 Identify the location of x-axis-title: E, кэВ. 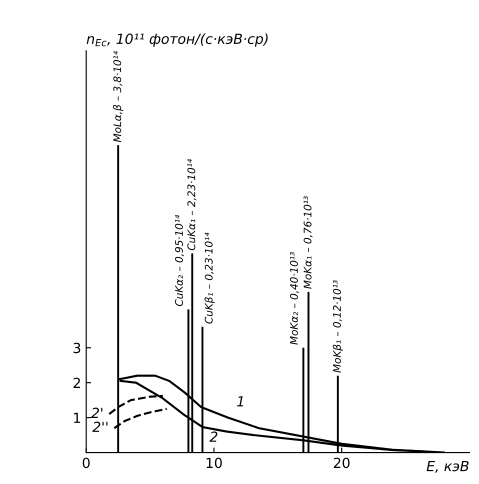
(447, 467).